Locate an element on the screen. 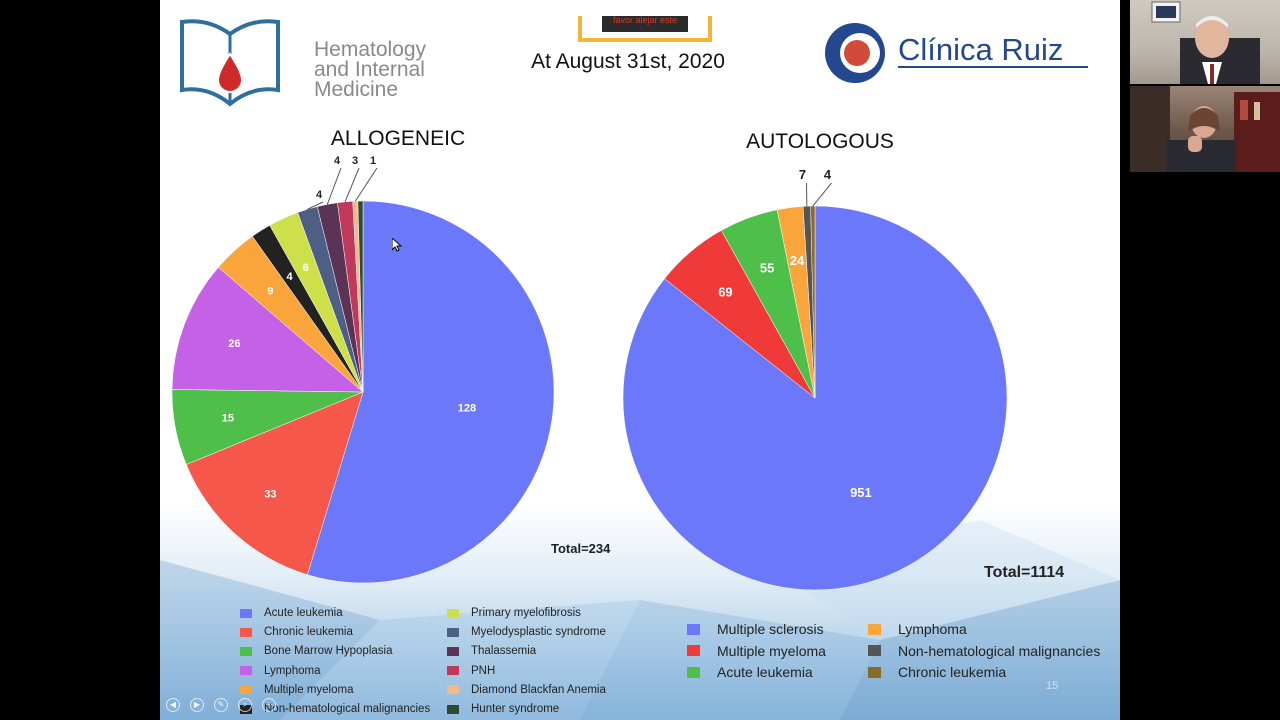 The width and height of the screenshot is (1280, 720). data-label-0-4: 9 is located at coordinates (270, 291).